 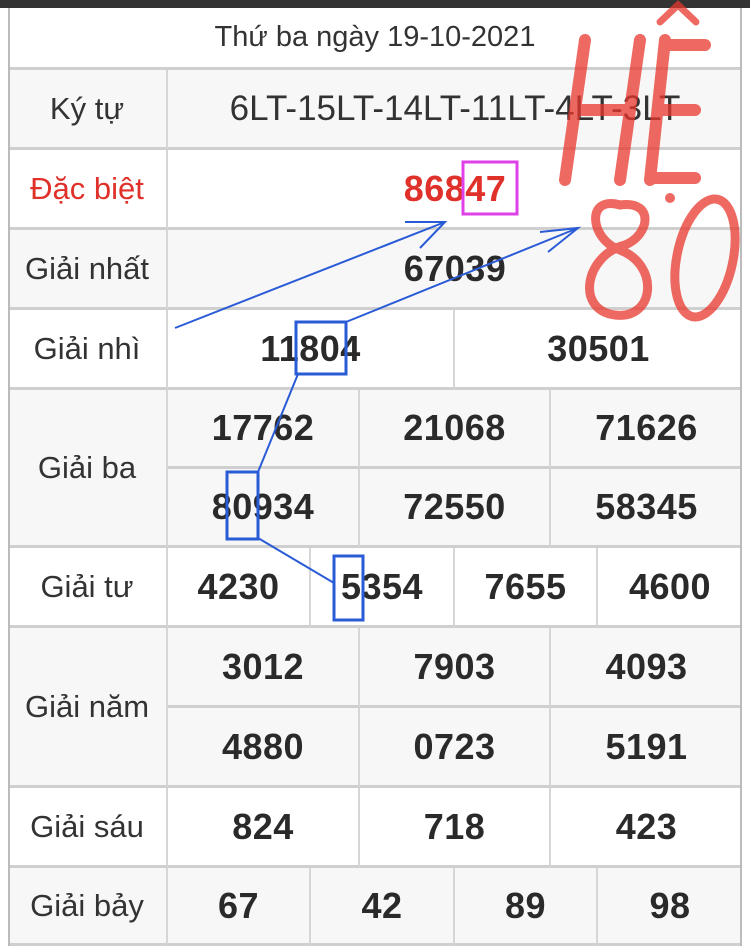 I want to click on giai-tu-value: 4600, so click(x=670, y=588).